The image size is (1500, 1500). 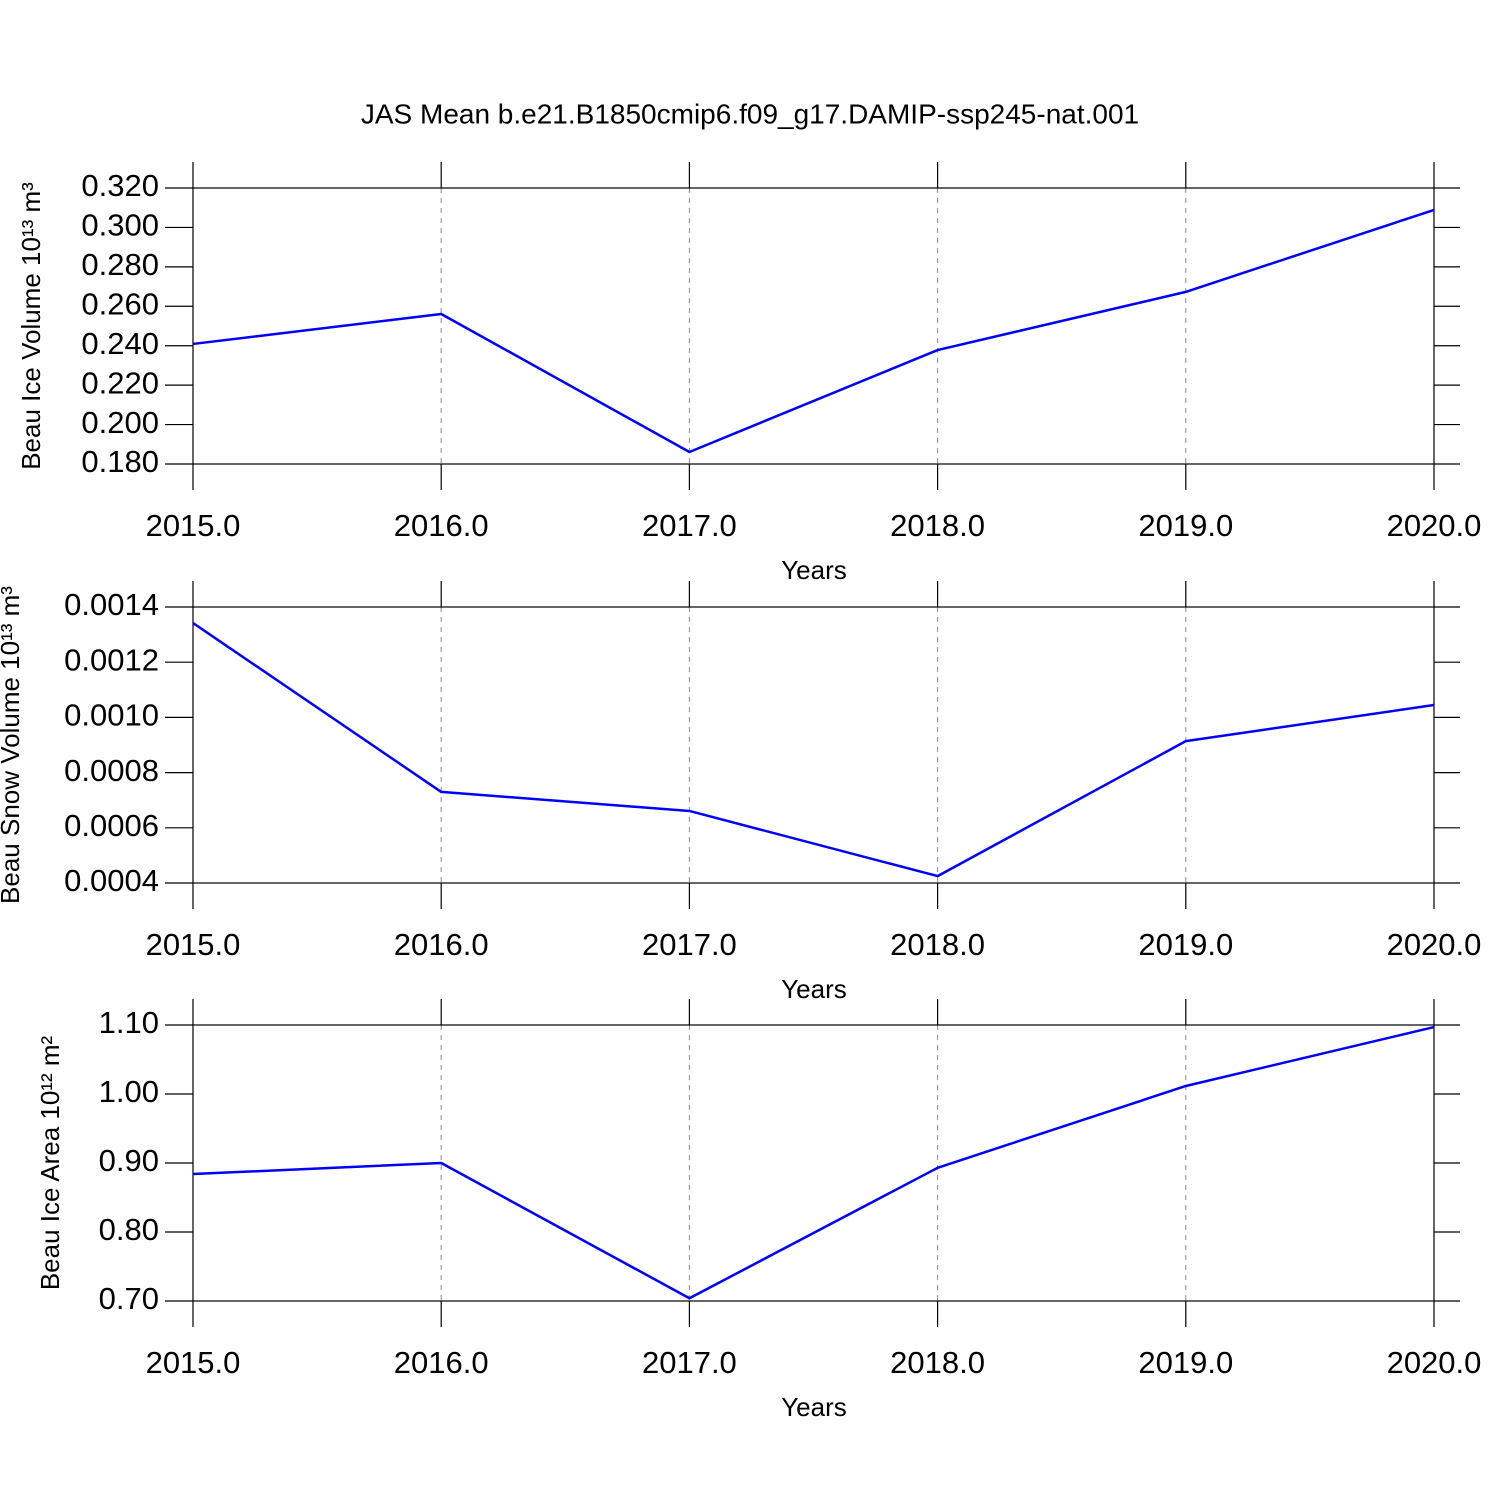 I want to click on y-tick-label: 0.0008, so click(x=111, y=770).